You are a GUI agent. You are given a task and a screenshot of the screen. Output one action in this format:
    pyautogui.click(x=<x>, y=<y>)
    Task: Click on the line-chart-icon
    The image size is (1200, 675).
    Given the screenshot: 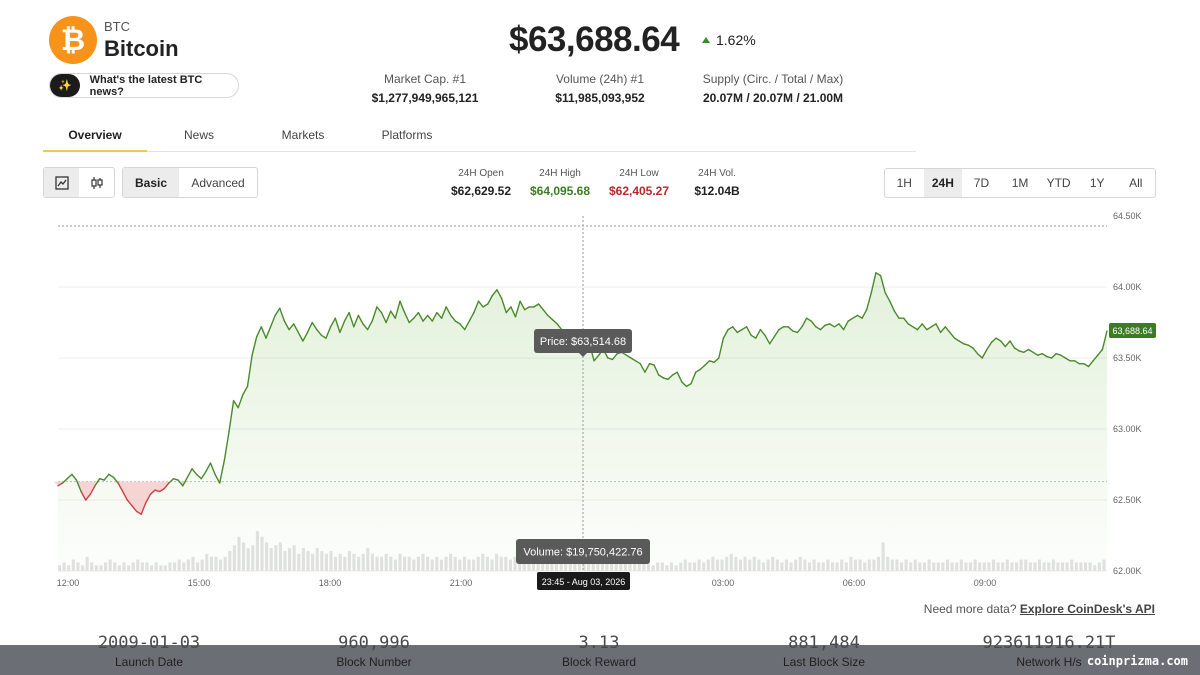 What is the action you would take?
    pyautogui.click(x=61, y=182)
    